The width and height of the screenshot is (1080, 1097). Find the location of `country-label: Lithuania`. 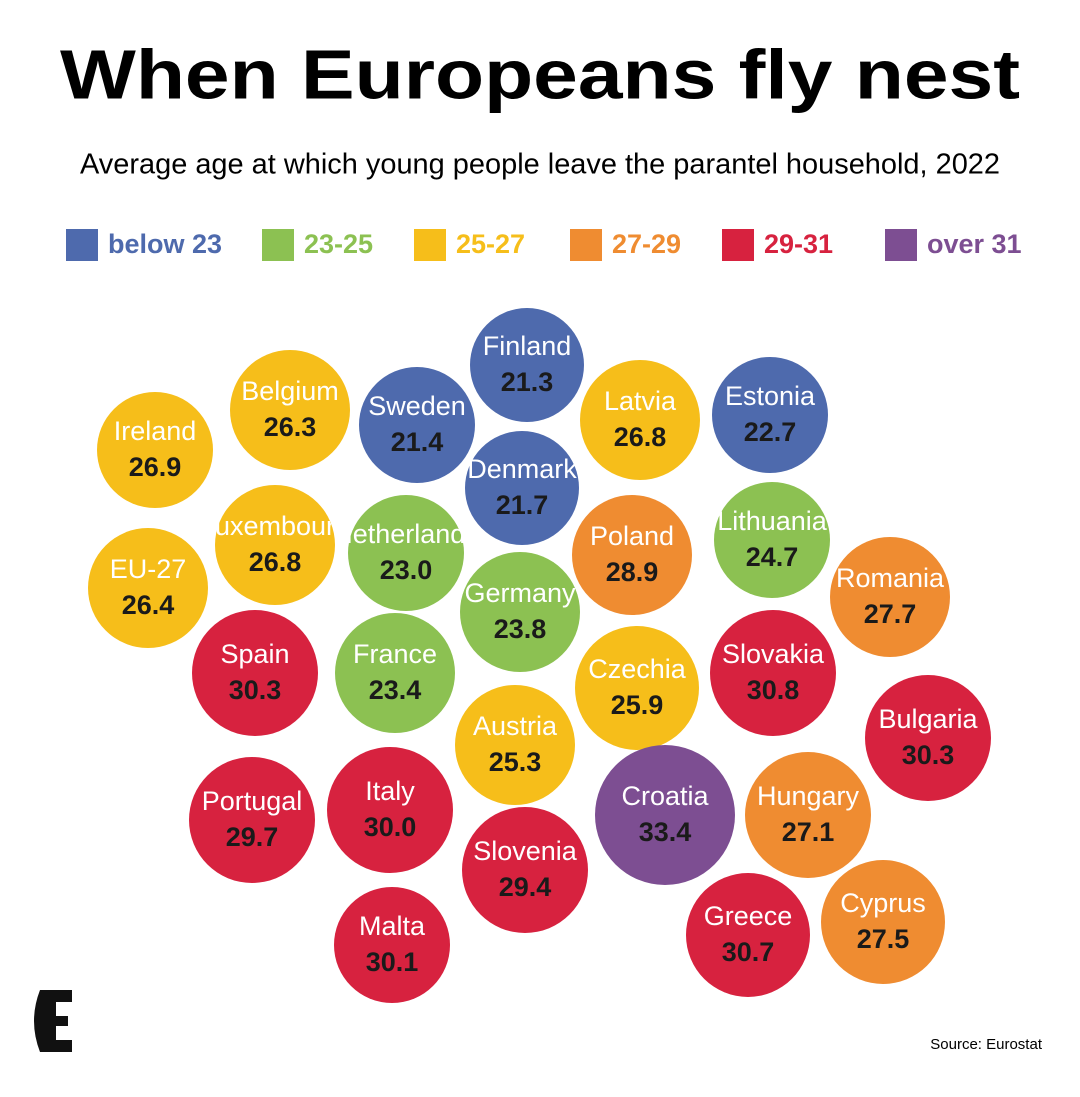

country-label: Lithuania is located at coordinates (772, 521).